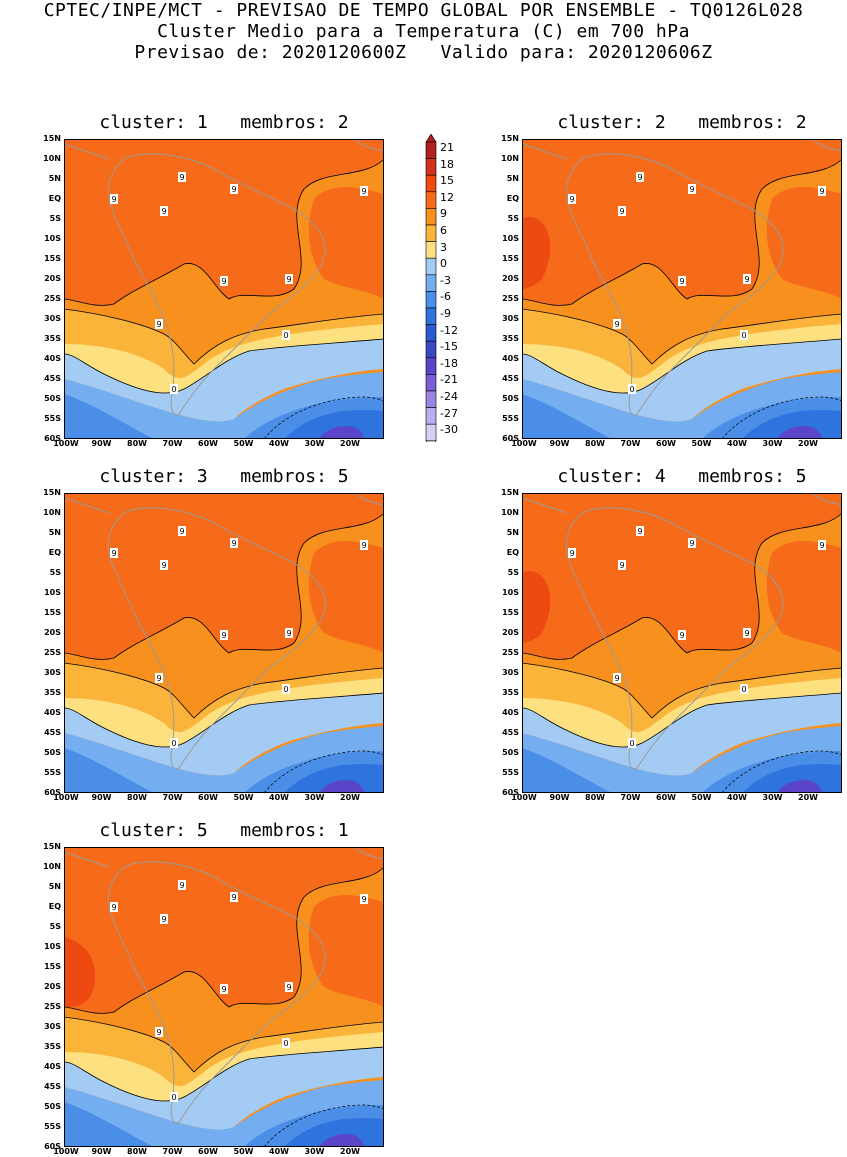  I want to click on longitude-label: 90W, so click(101, 1151).